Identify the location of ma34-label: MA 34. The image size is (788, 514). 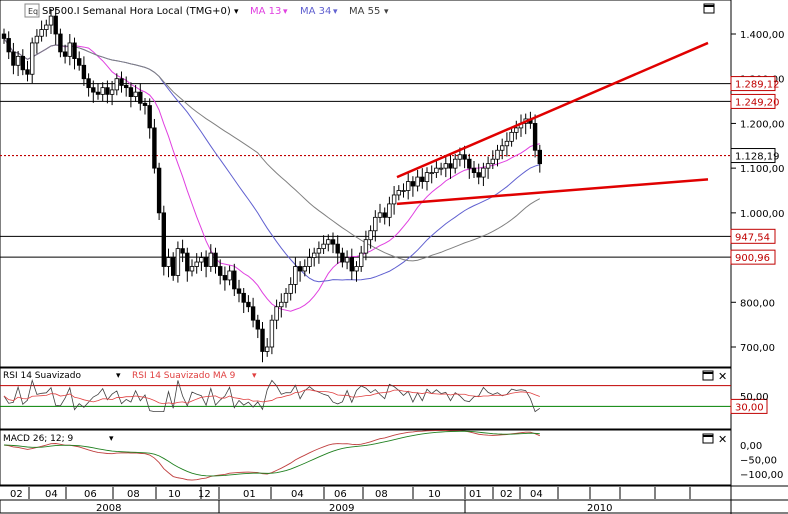
(315, 11).